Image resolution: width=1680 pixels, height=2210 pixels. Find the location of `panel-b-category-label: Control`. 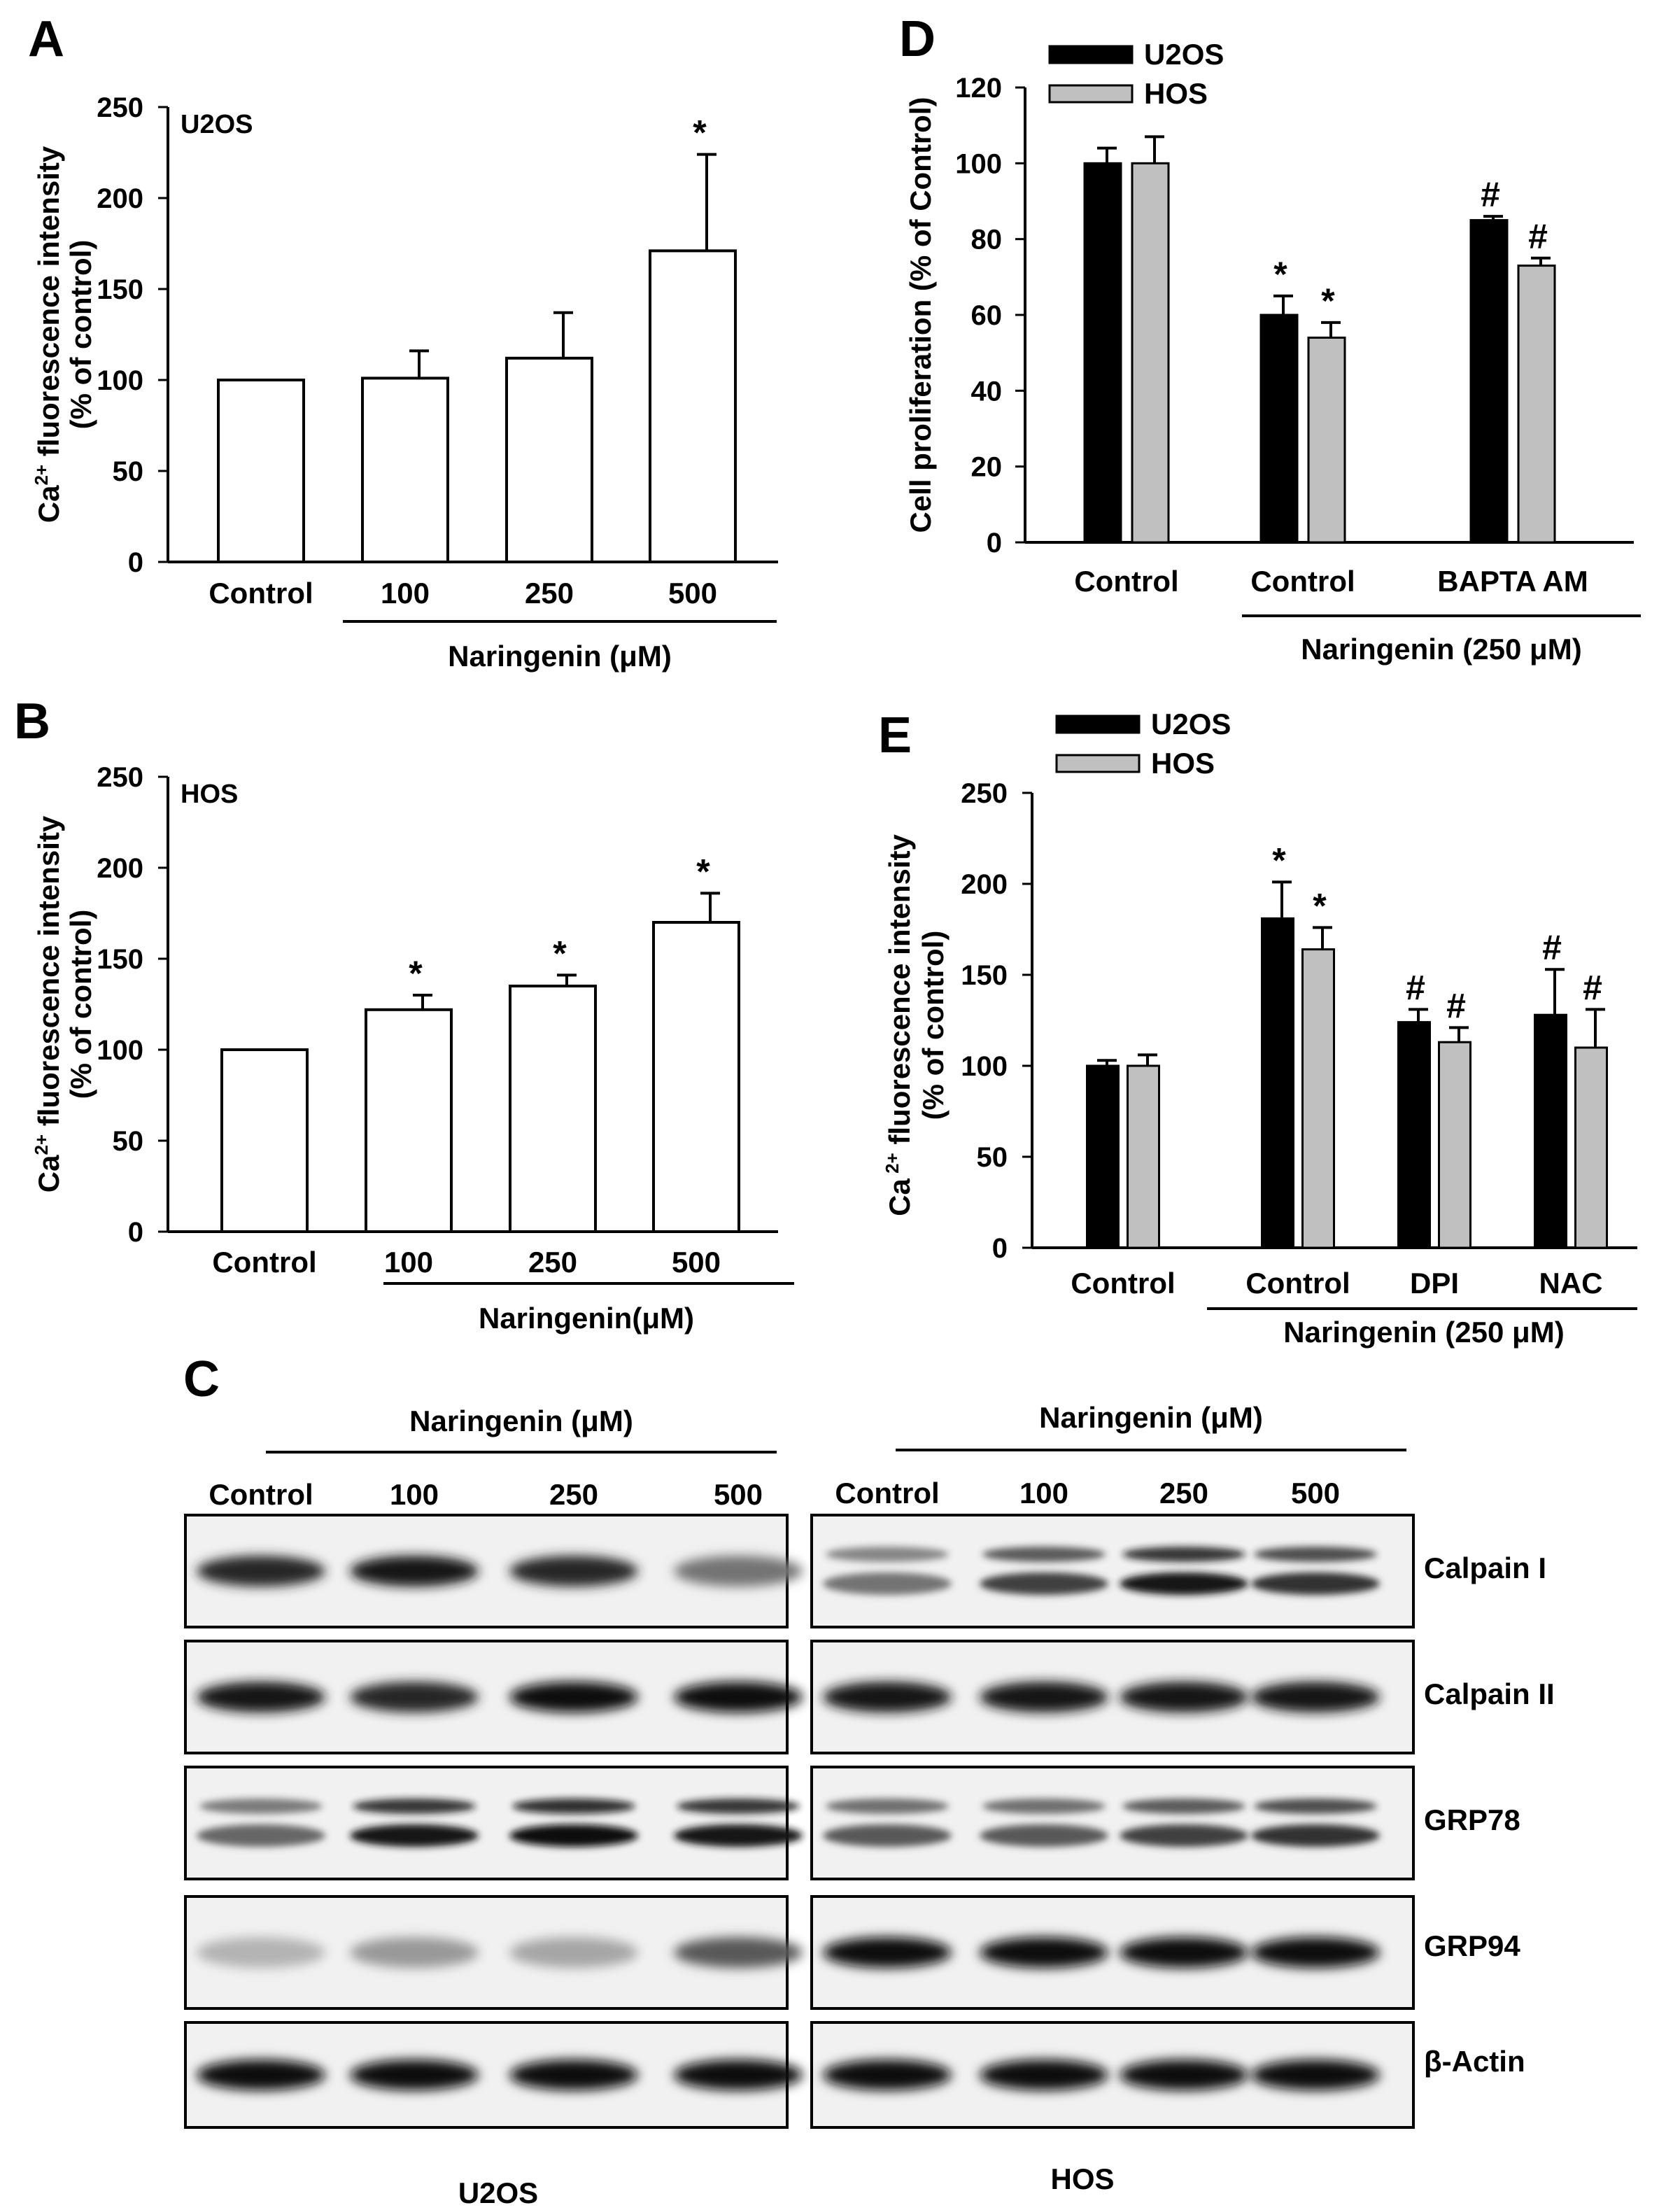

panel-b-category-label: Control is located at coordinates (264, 1262).